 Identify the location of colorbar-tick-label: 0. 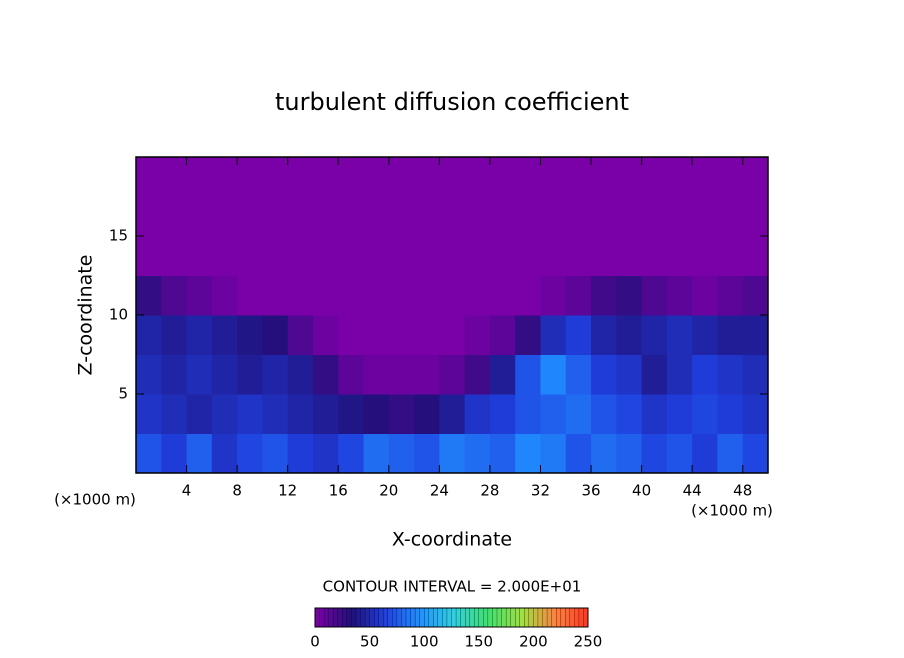
(315, 642).